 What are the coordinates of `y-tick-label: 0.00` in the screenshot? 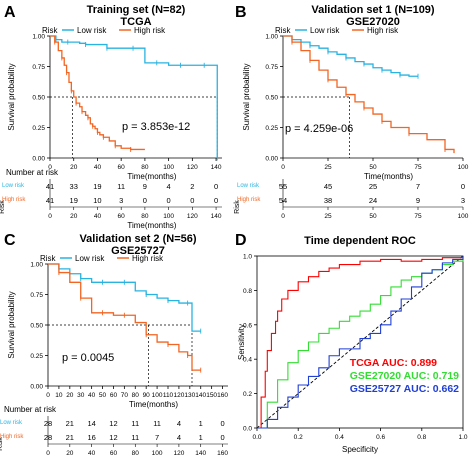 It's located at (271, 159).